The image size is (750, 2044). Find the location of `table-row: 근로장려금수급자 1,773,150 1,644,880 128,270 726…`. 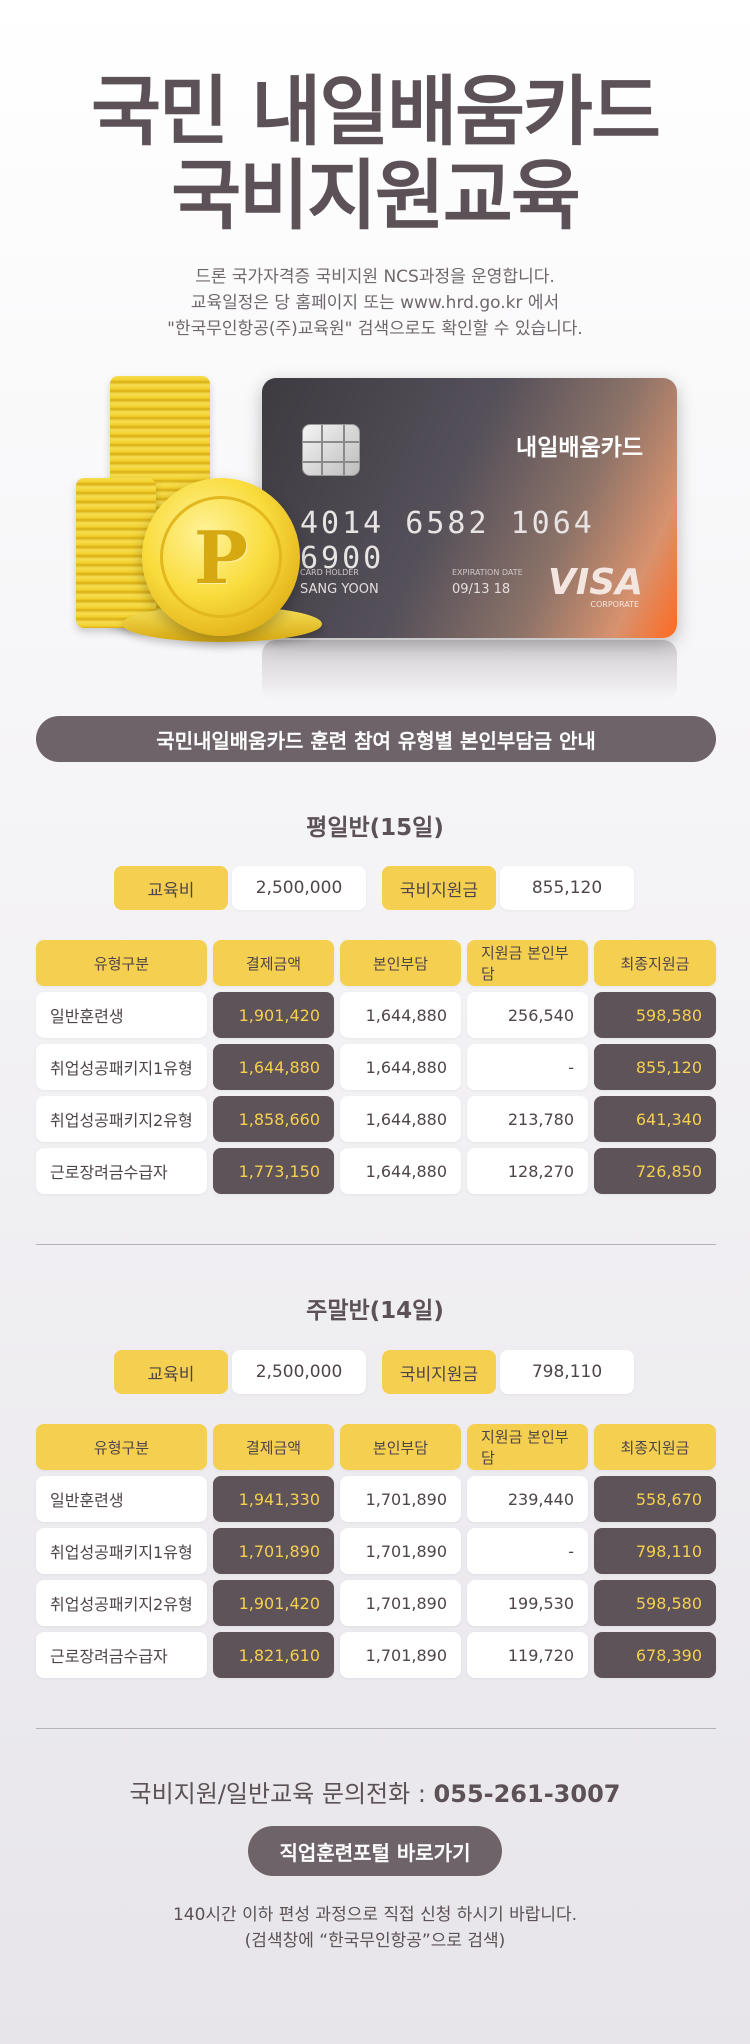

table-row: 근로장려금수급자 1,773,150 1,644,880 128,270 726… is located at coordinates (376, 1174).